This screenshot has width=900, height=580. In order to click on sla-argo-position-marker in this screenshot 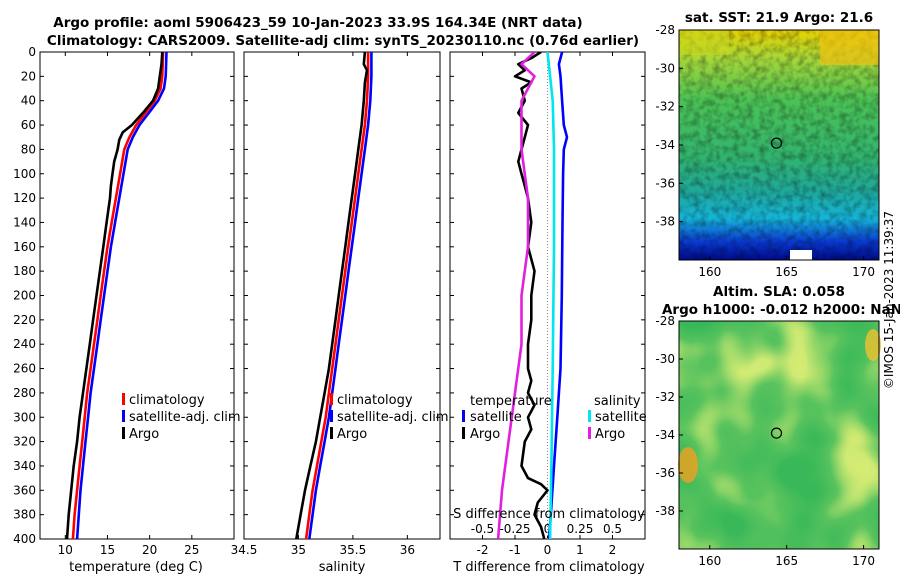, I will do `click(776, 433)`.